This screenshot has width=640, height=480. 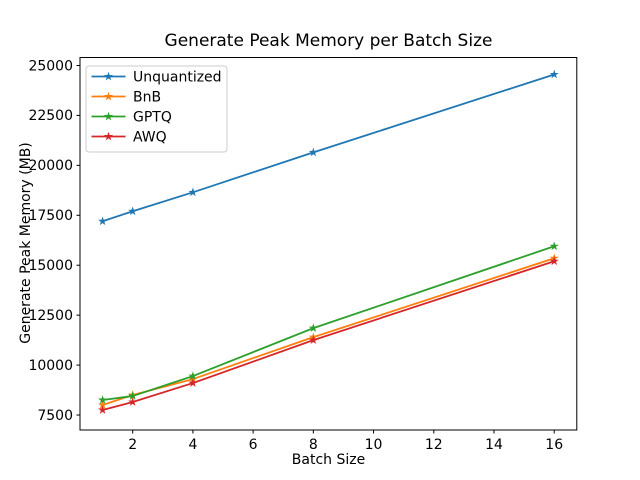 What do you see at coordinates (50, 66) in the screenshot?
I see `y-tick-label: 25000` at bounding box center [50, 66].